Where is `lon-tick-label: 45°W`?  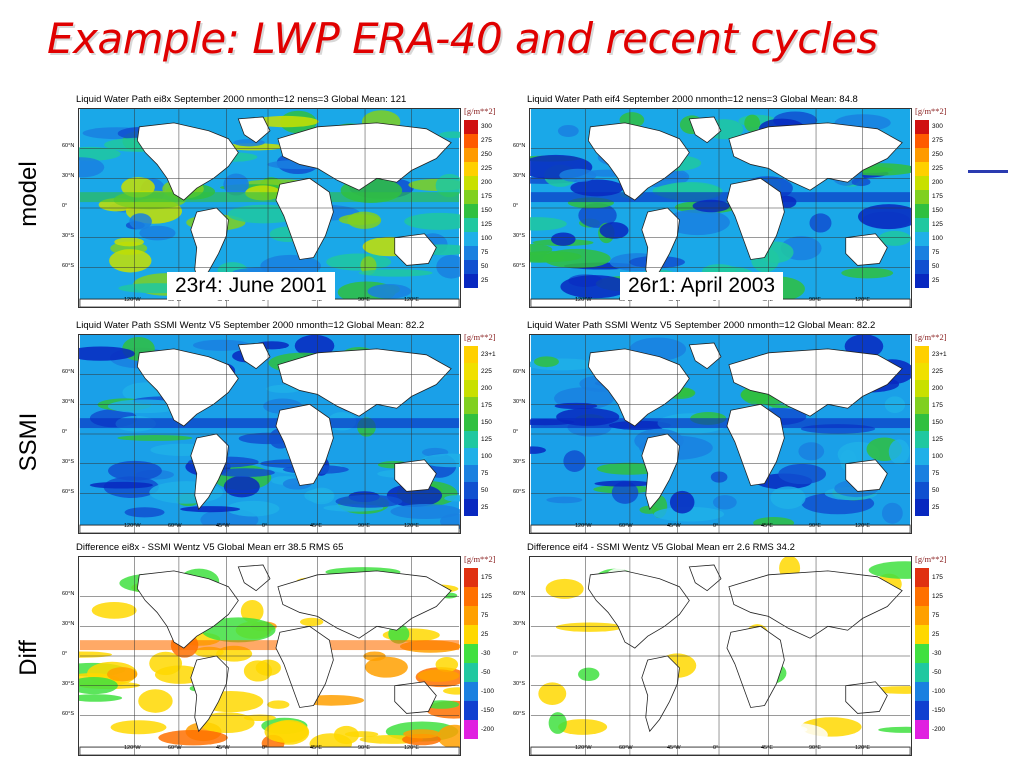
lon-tick-label: 45°W is located at coordinates (223, 300).